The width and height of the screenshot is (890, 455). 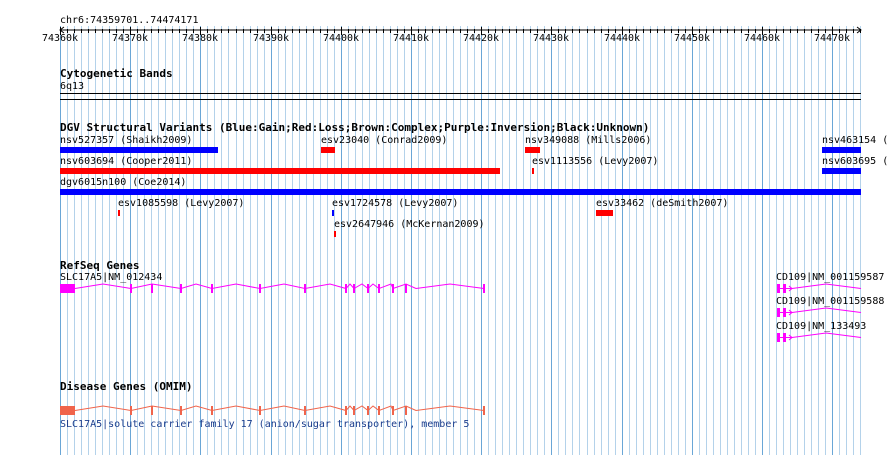 What do you see at coordinates (100, 265) in the screenshot?
I see `refseq-track-title: RefSeq Genes` at bounding box center [100, 265].